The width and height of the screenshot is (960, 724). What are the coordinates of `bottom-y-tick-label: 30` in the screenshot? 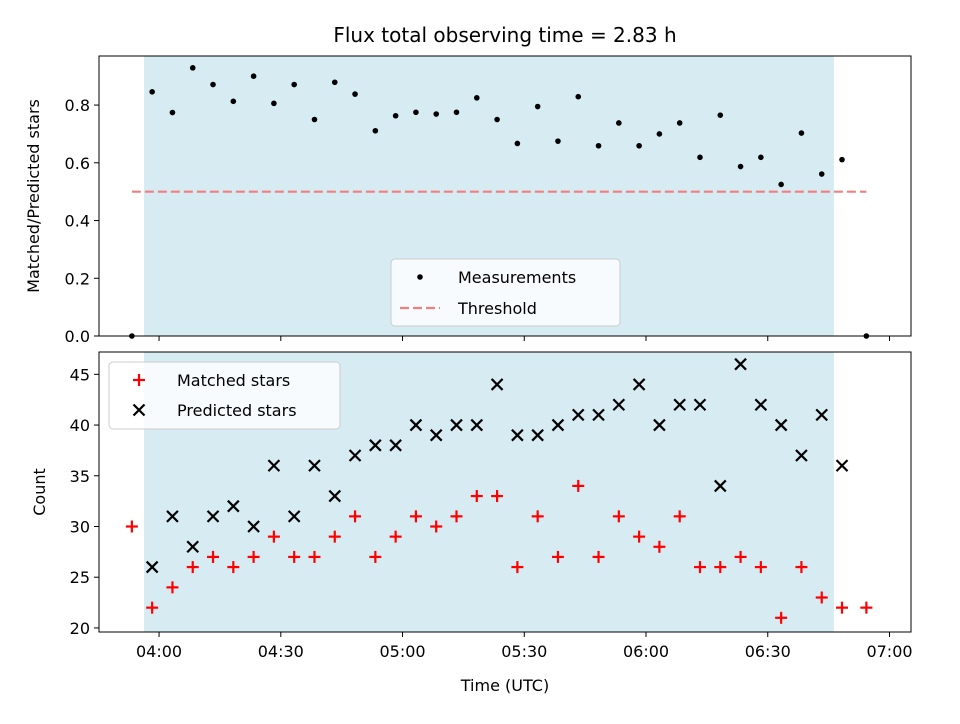 It's located at (80, 526).